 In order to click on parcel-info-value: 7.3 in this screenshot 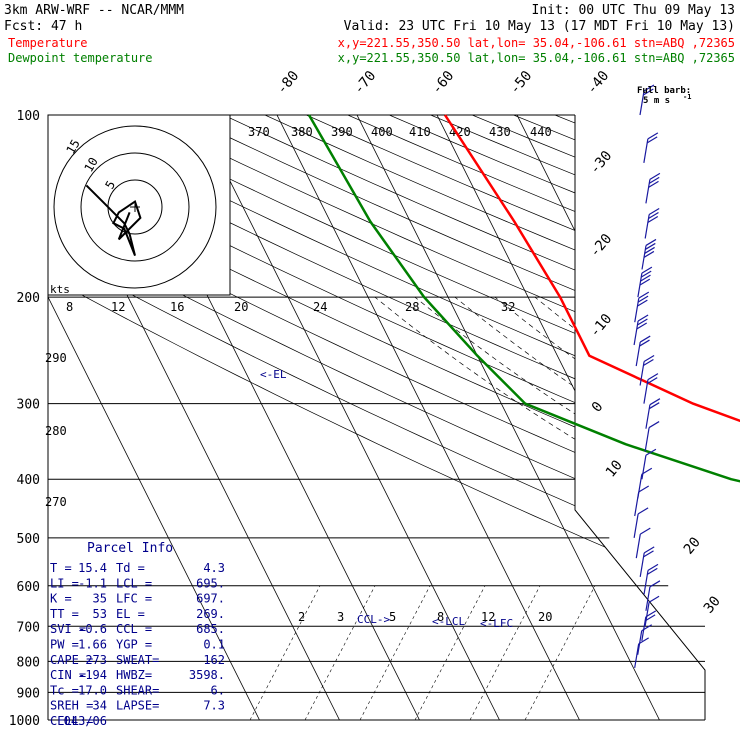, I will do `click(214, 706)`.